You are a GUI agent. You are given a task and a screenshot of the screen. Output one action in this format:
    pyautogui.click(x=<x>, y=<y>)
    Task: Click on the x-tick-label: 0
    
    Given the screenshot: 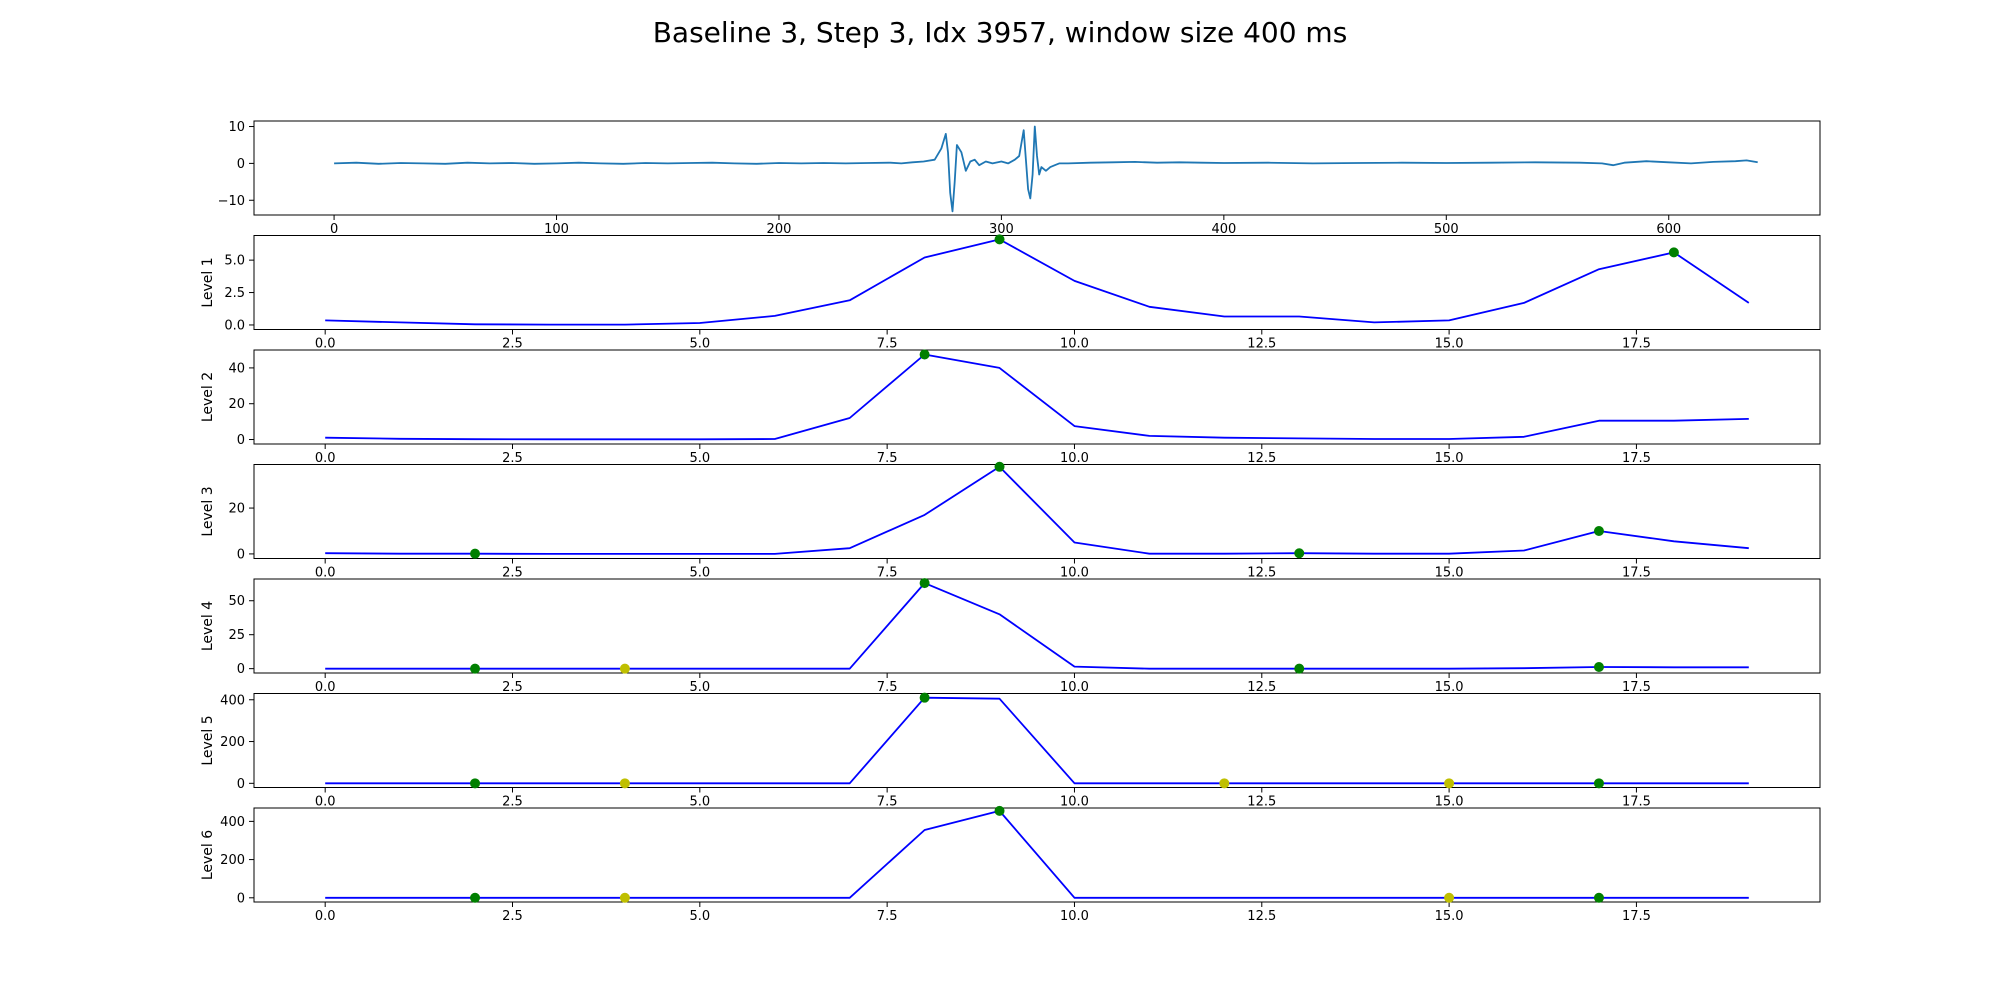 What is the action you would take?
    pyautogui.click(x=334, y=229)
    